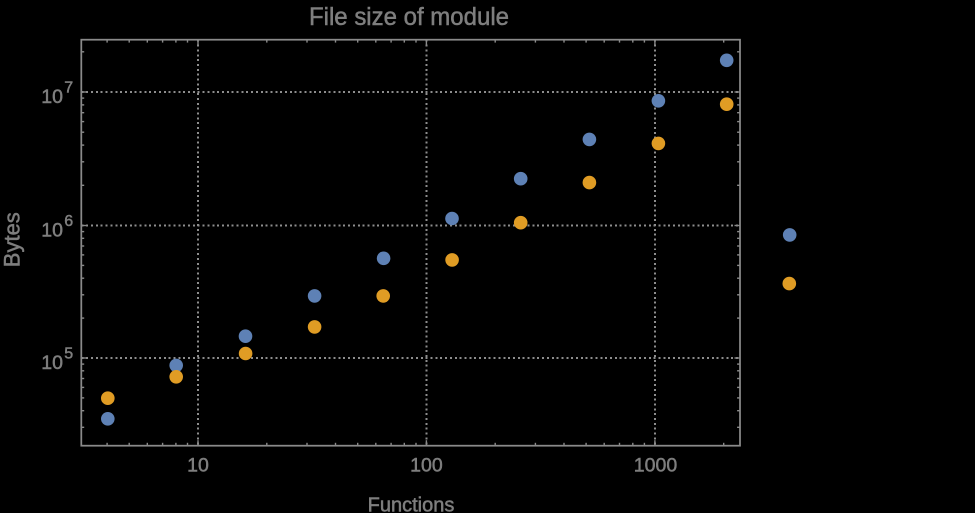 The width and height of the screenshot is (975, 513). Describe the element at coordinates (656, 465) in the screenshot. I see `svg-text: 1000` at that location.